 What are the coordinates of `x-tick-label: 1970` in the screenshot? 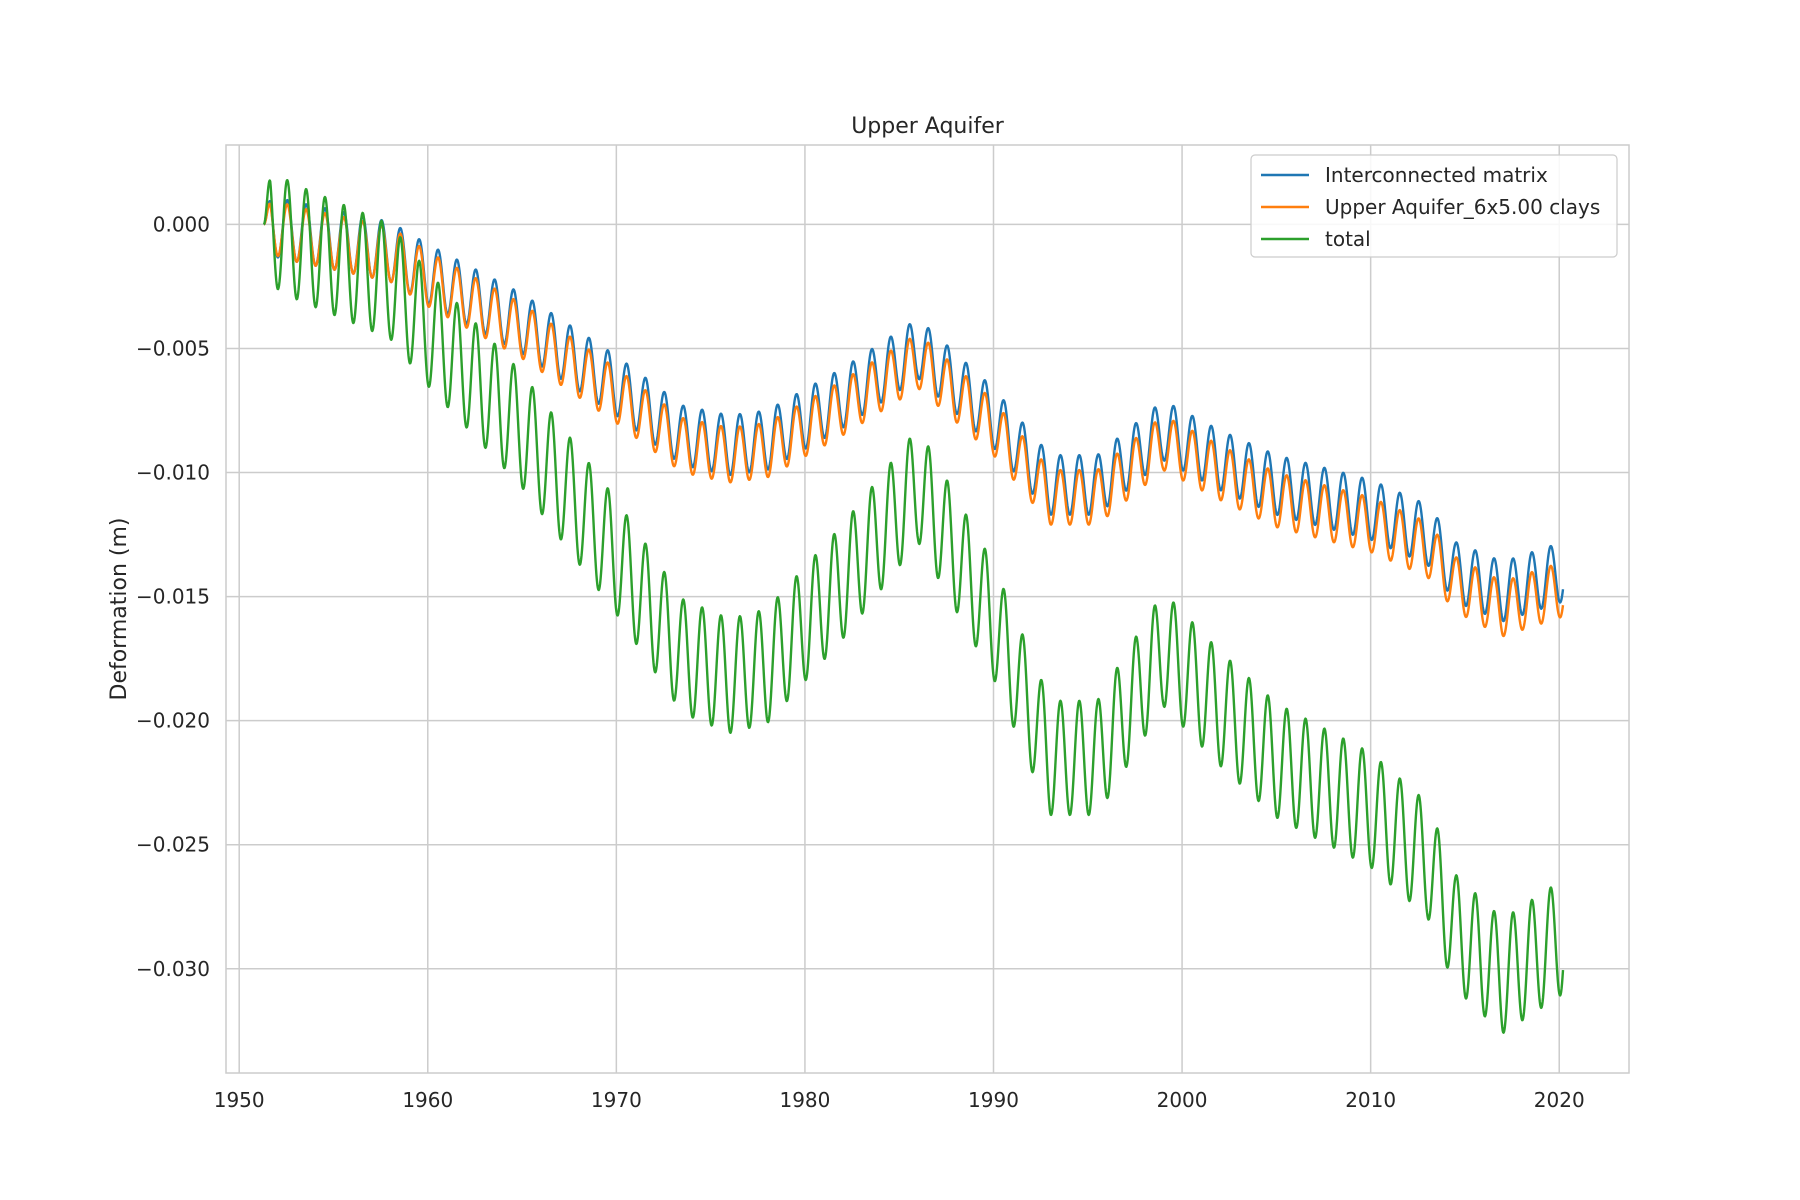 It's located at (616, 1100).